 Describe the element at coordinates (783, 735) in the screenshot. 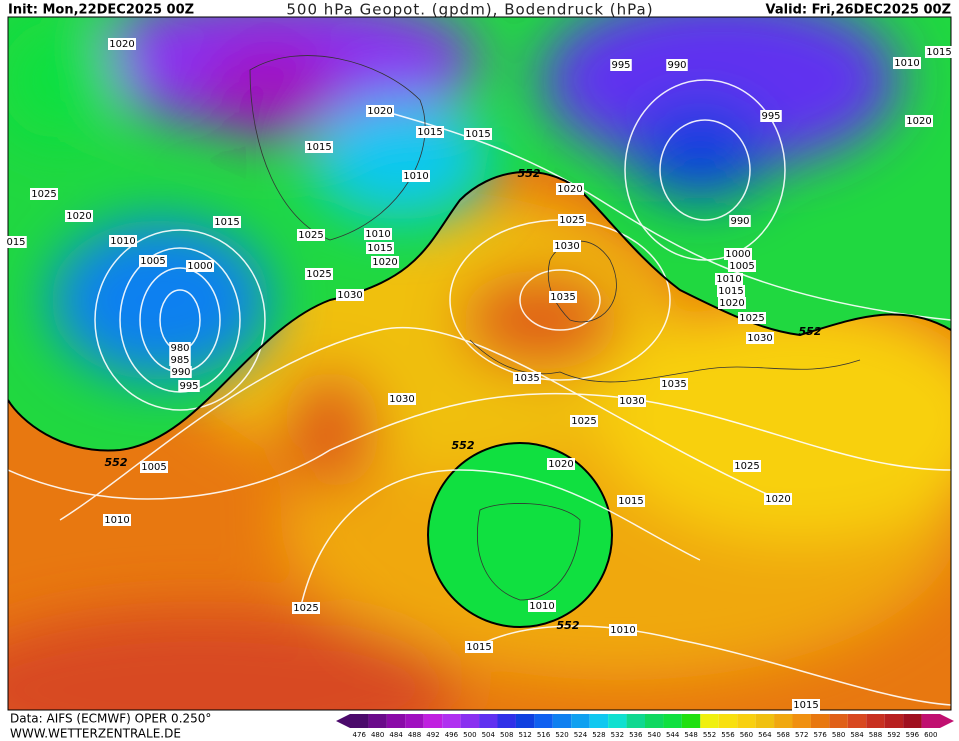

I see `colorbar-label: 568` at that location.